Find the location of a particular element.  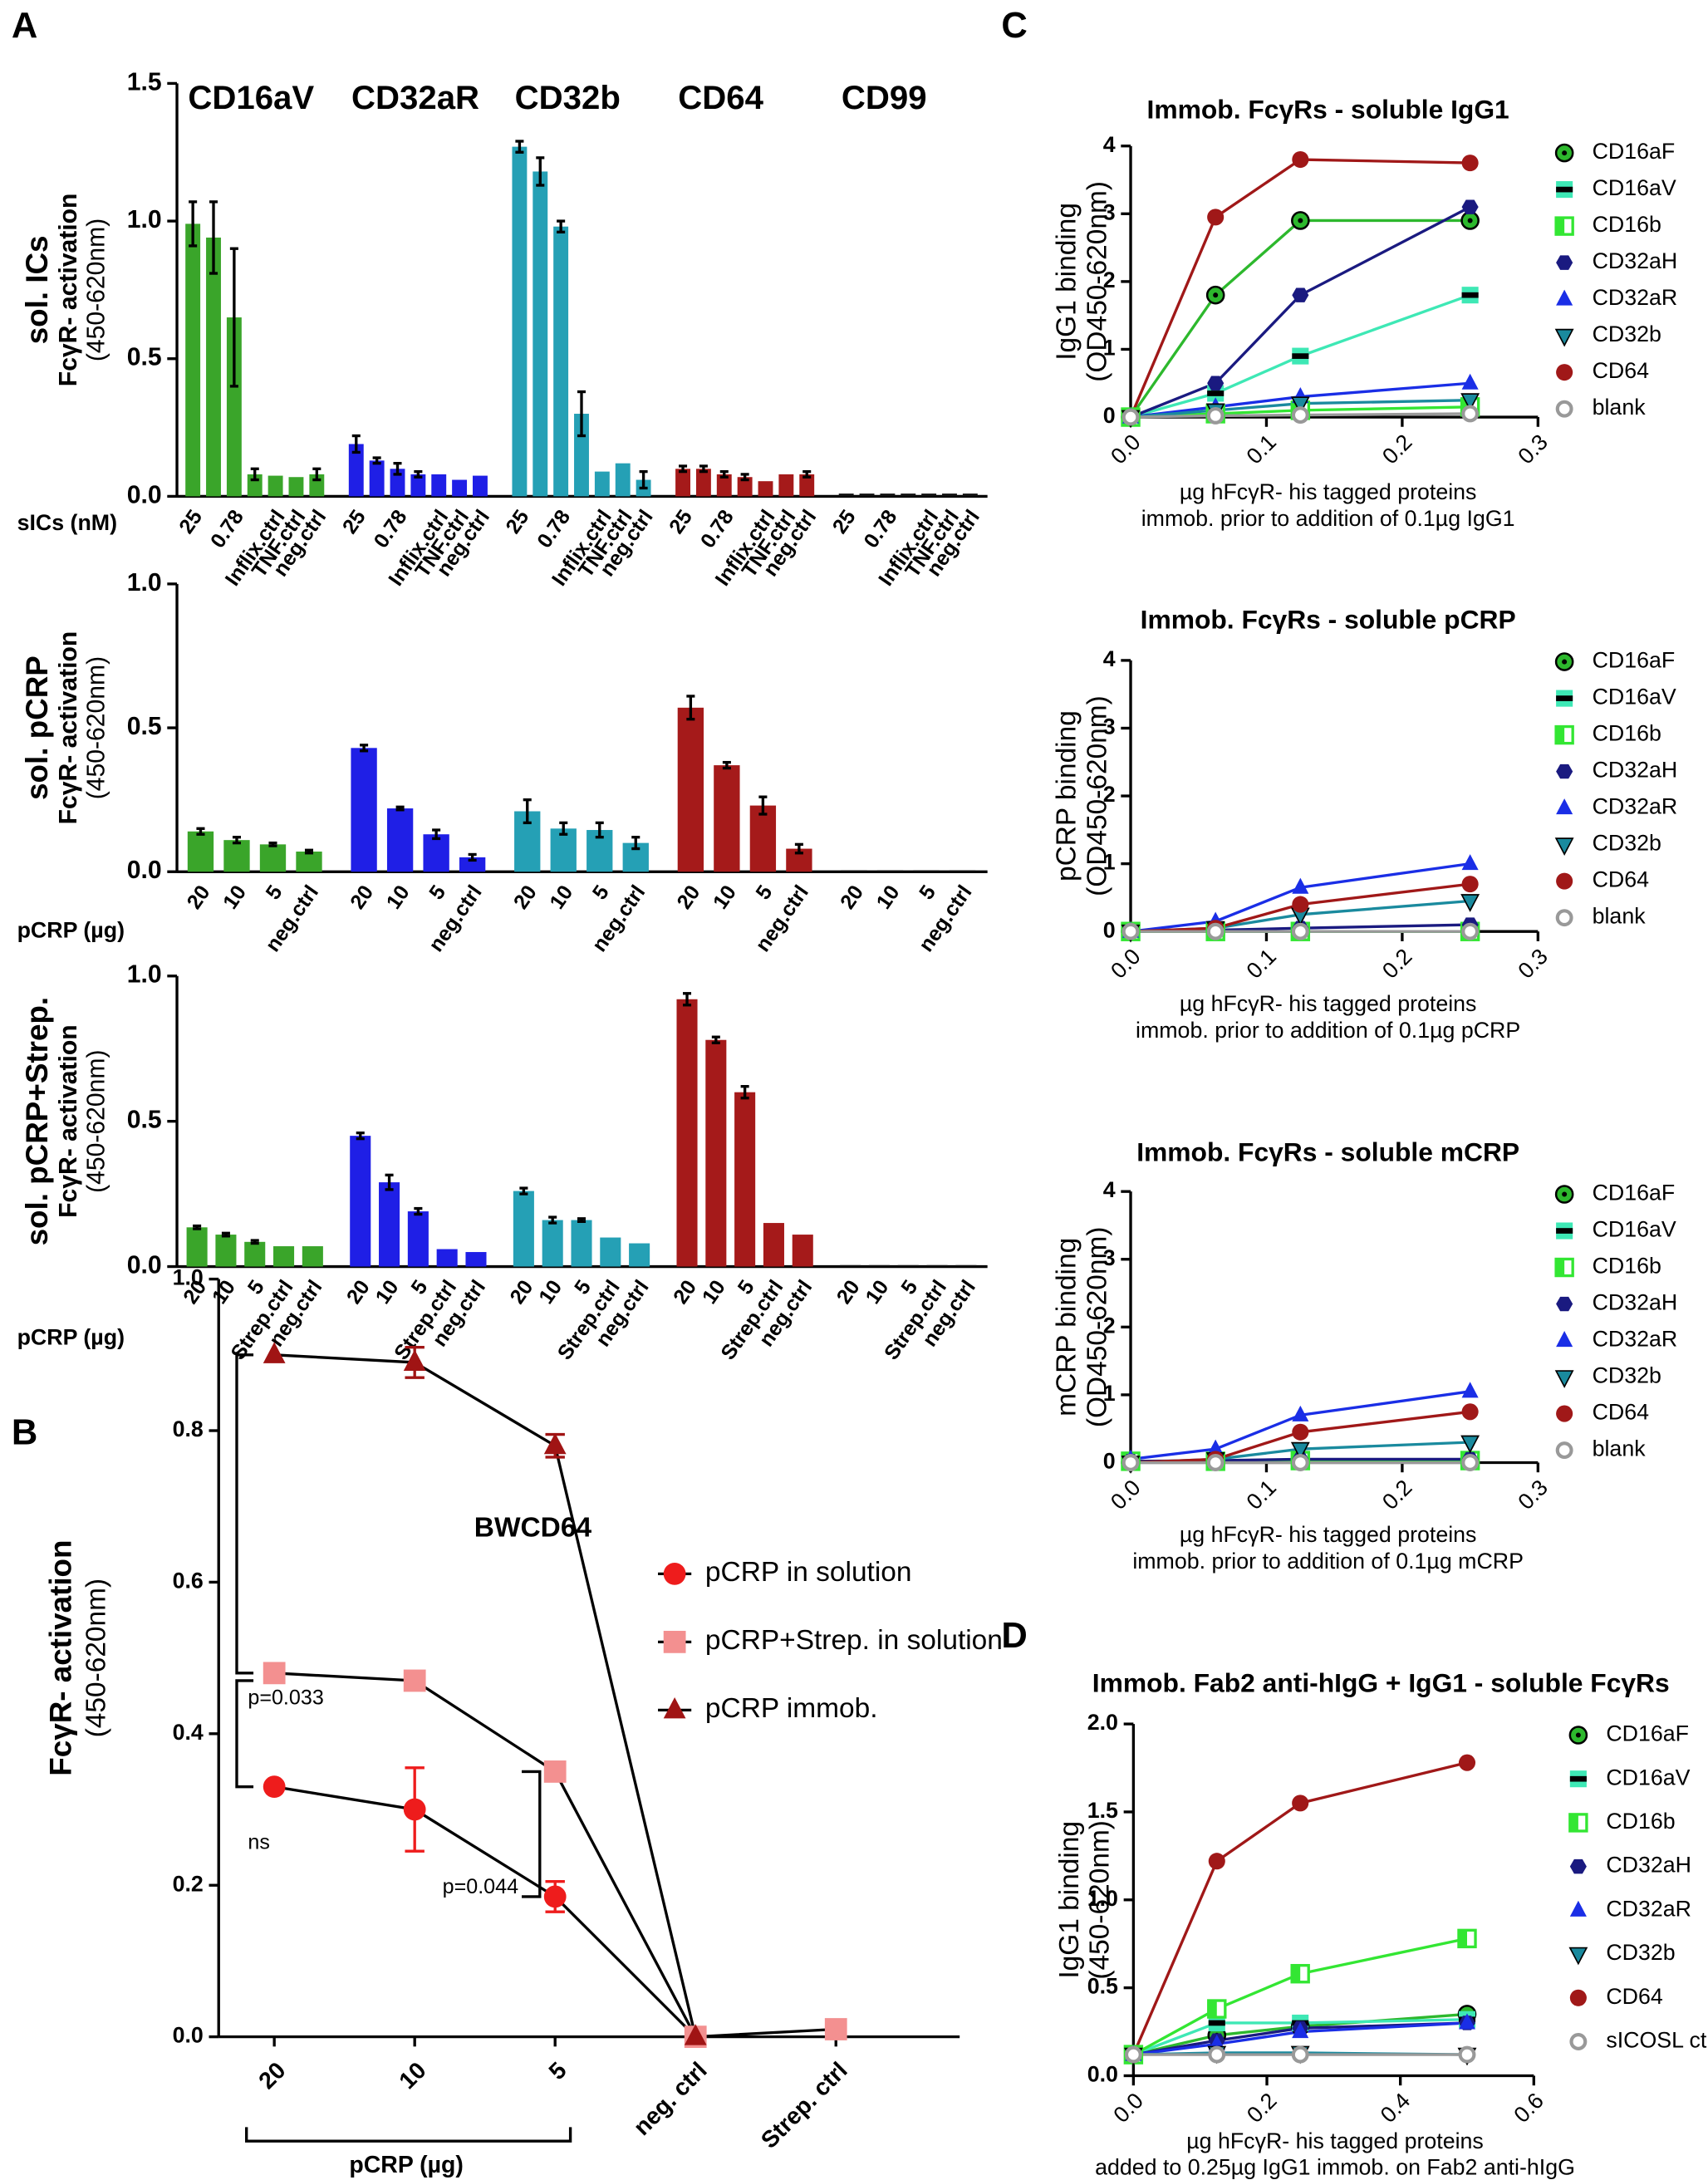

legend-label: blank is located at coordinates (1620, 917).